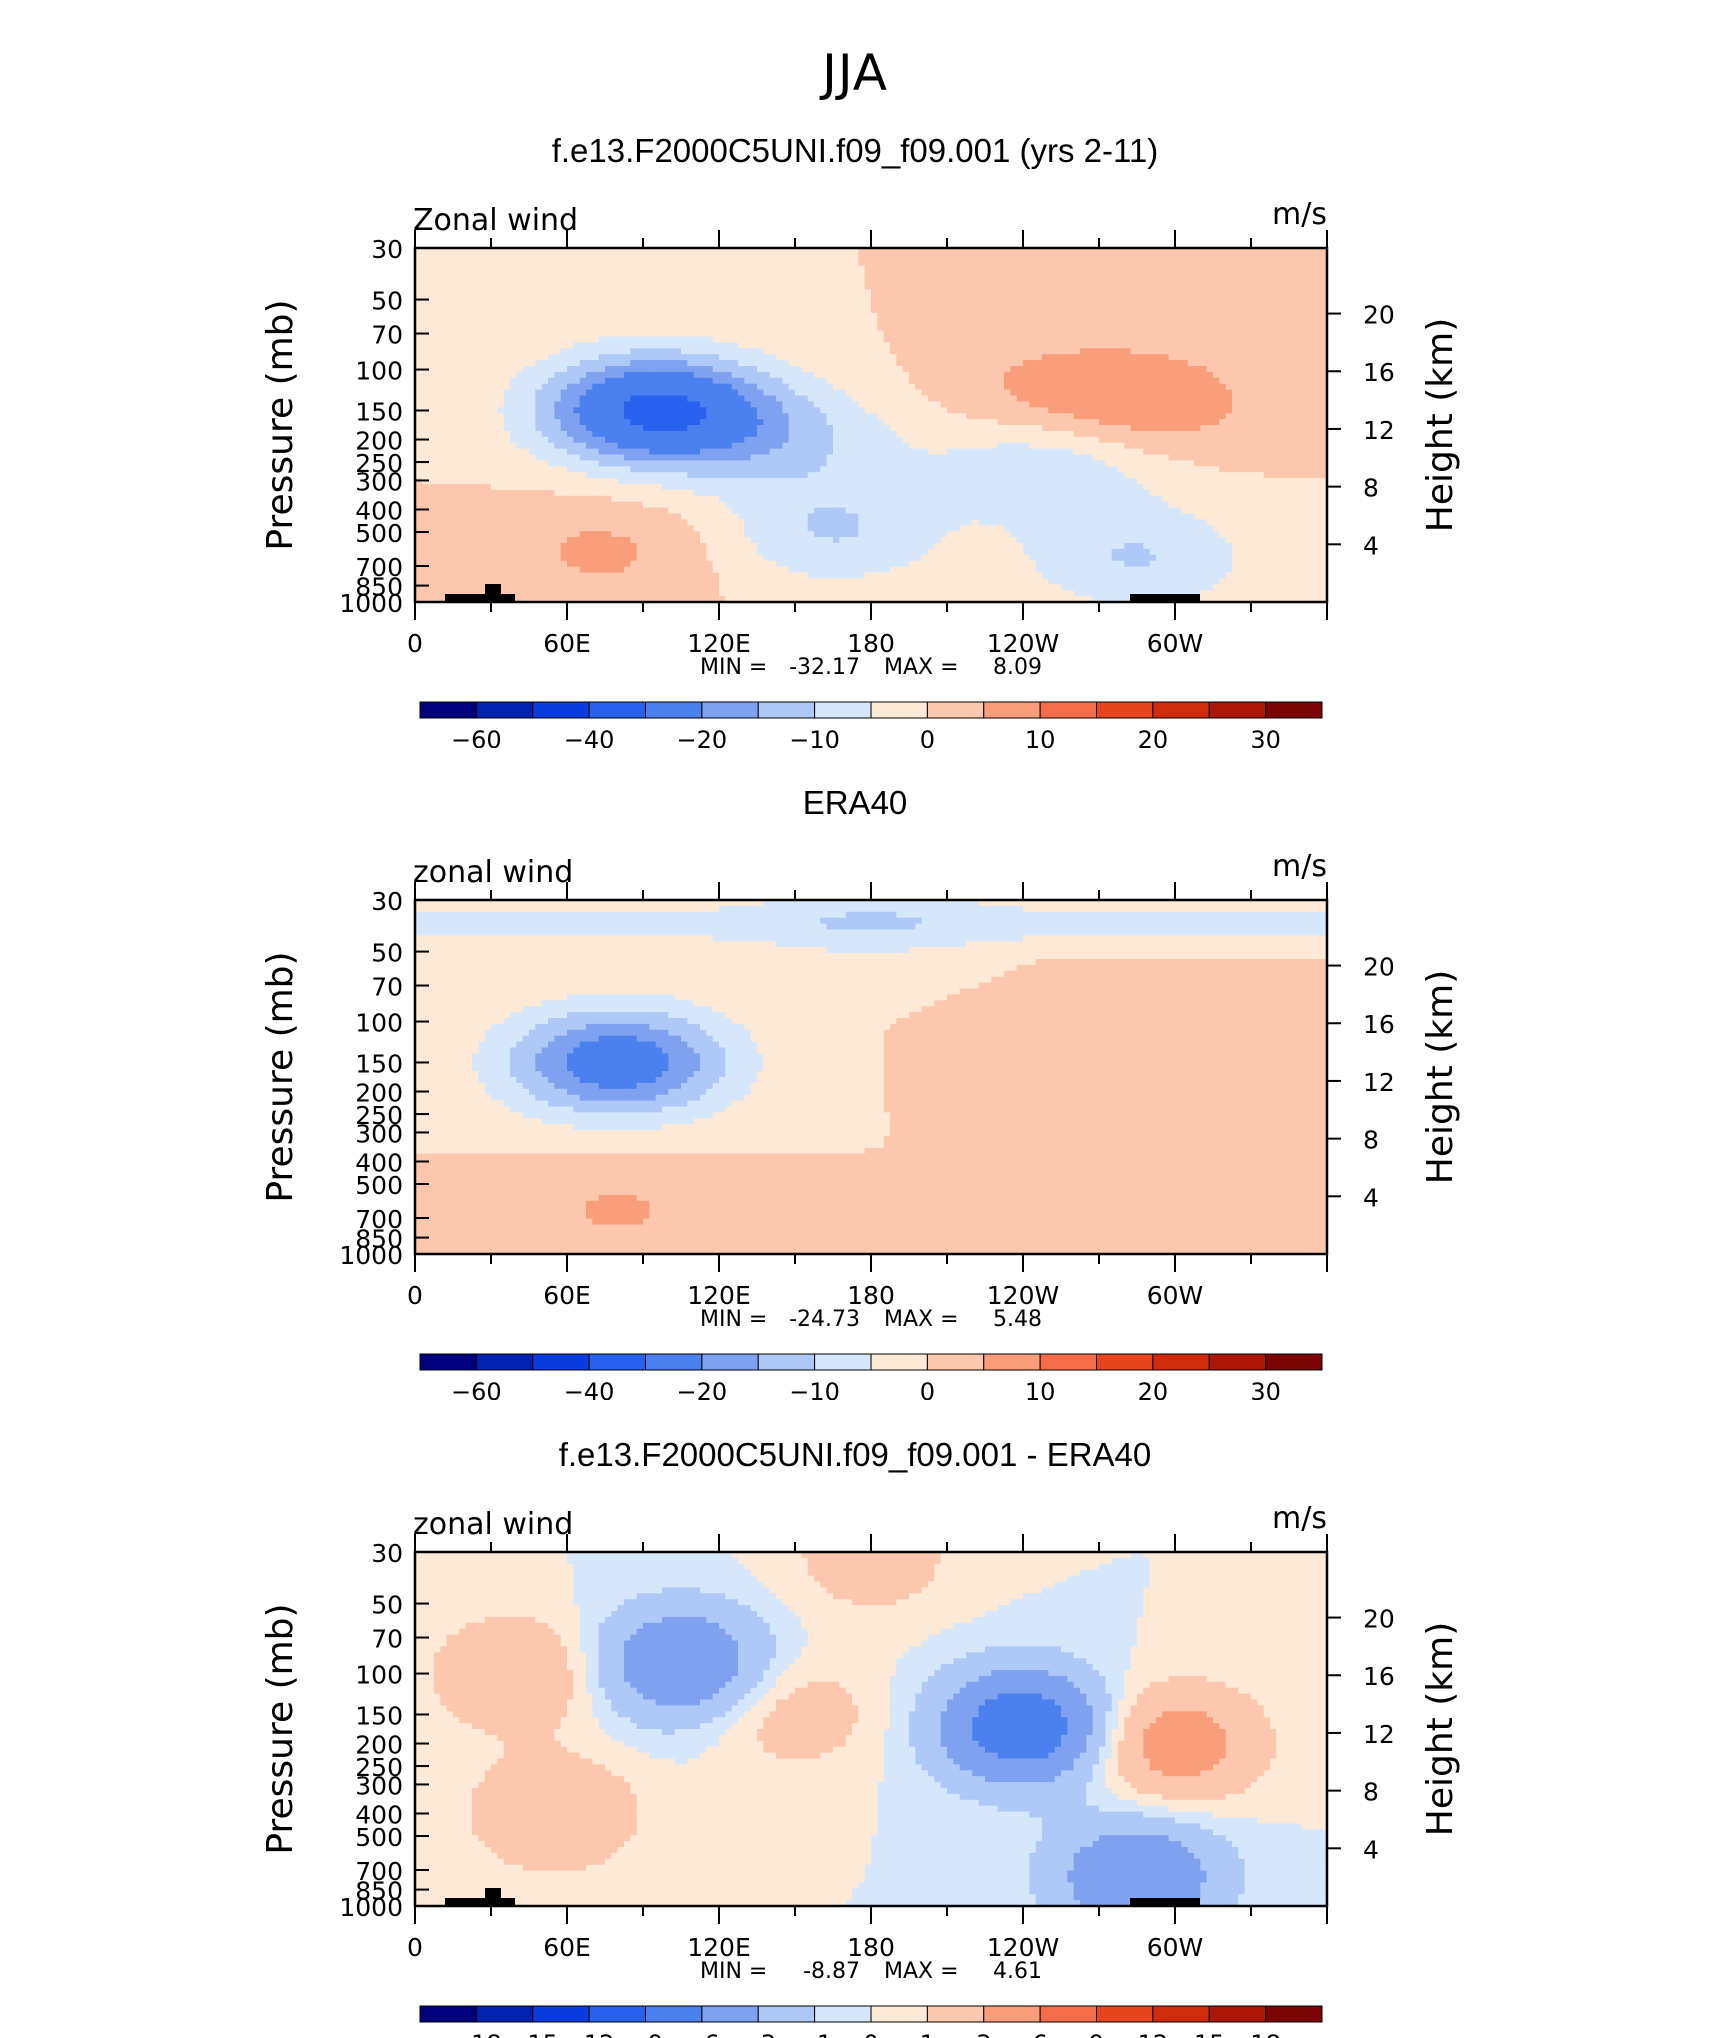 This screenshot has height=2038, width=1710. Describe the element at coordinates (855, 151) in the screenshot. I see `panel-title: f.e13.F2000C5UNI.f09_f09.001 (yrs 2-11)` at that location.